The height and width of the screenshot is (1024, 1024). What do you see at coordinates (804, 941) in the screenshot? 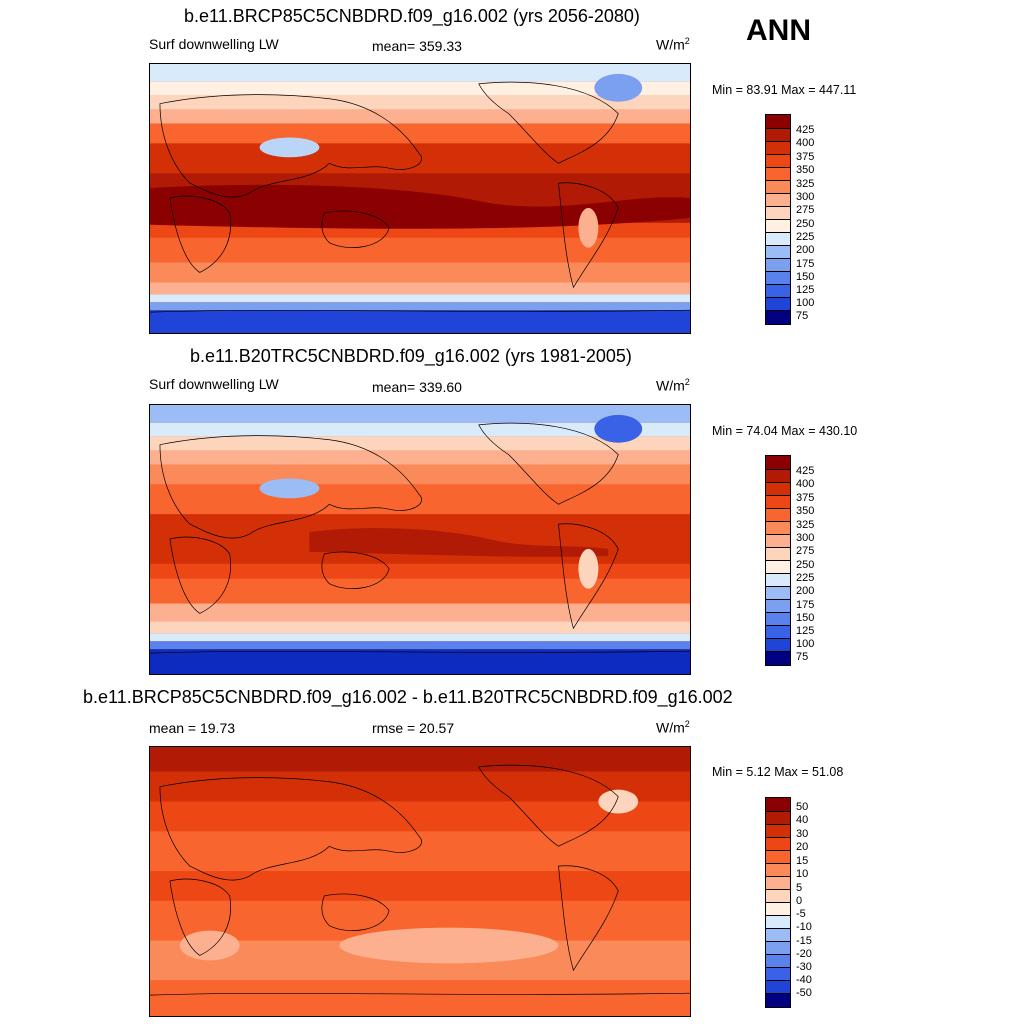
I see `panel3-colorbar-label: -15` at bounding box center [804, 941].